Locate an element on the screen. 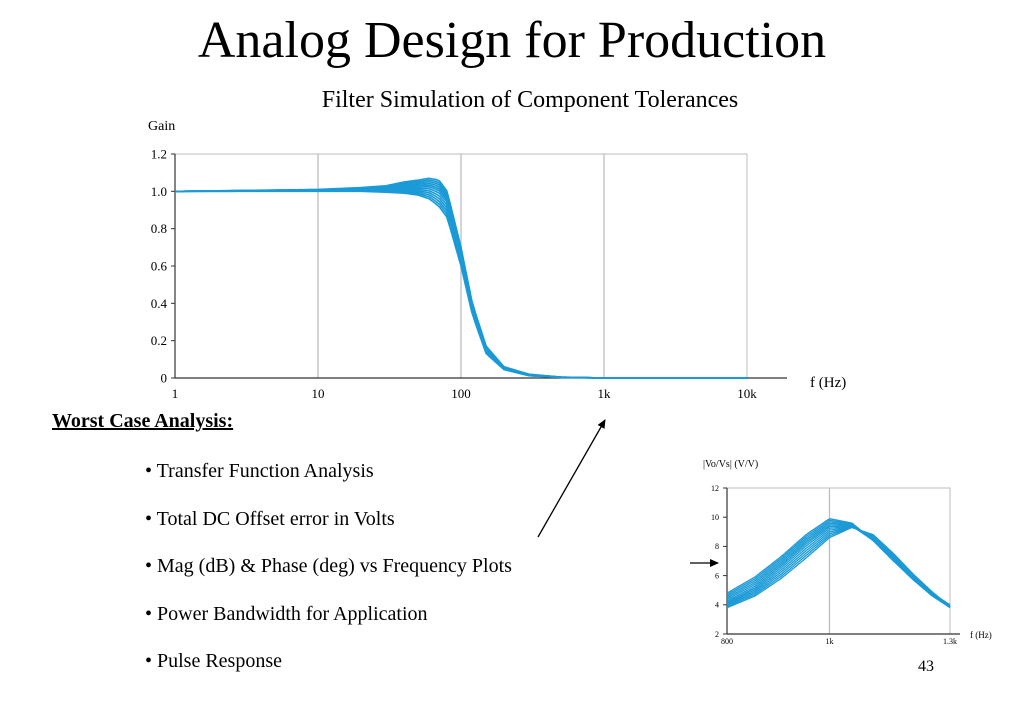 The height and width of the screenshot is (711, 1024). resonance-chart: 800 1k 1.3k 2 4 6 8 10 12 |Vo/Vs| (V/V) f (Hz) is located at coordinates (847, 552).